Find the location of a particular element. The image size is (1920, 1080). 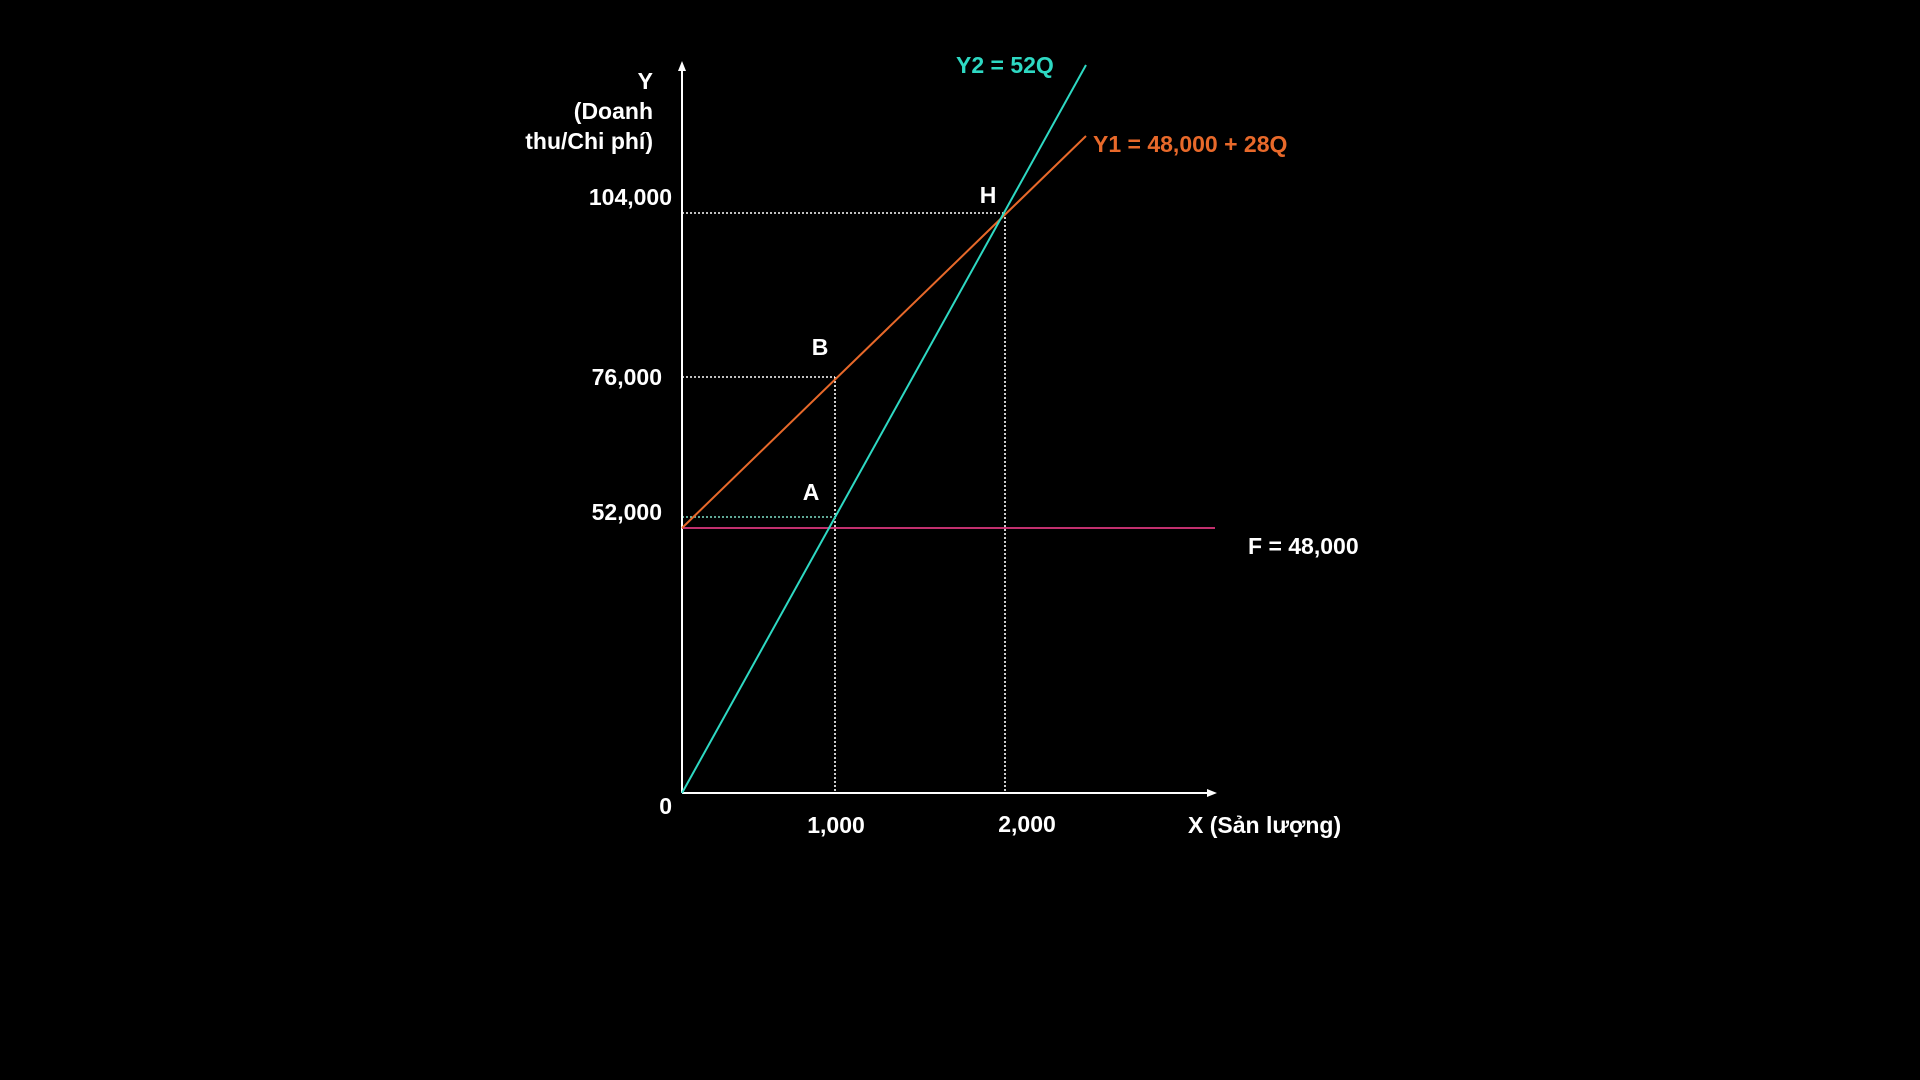

y-label: (Doanh is located at coordinates (613, 111).